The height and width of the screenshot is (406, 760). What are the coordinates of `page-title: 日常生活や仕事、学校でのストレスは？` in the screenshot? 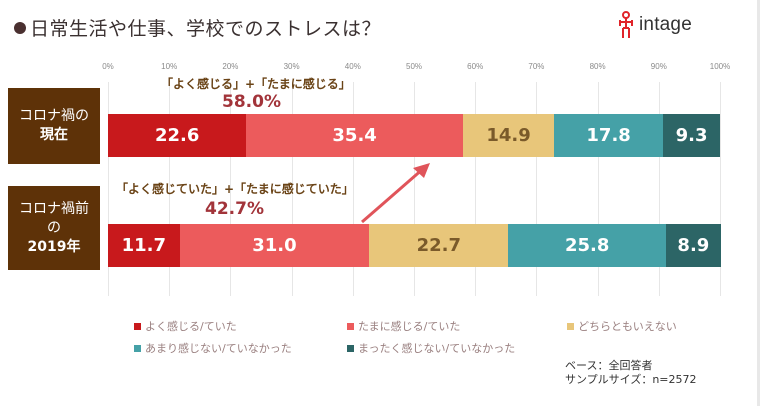 It's located at (197, 27).